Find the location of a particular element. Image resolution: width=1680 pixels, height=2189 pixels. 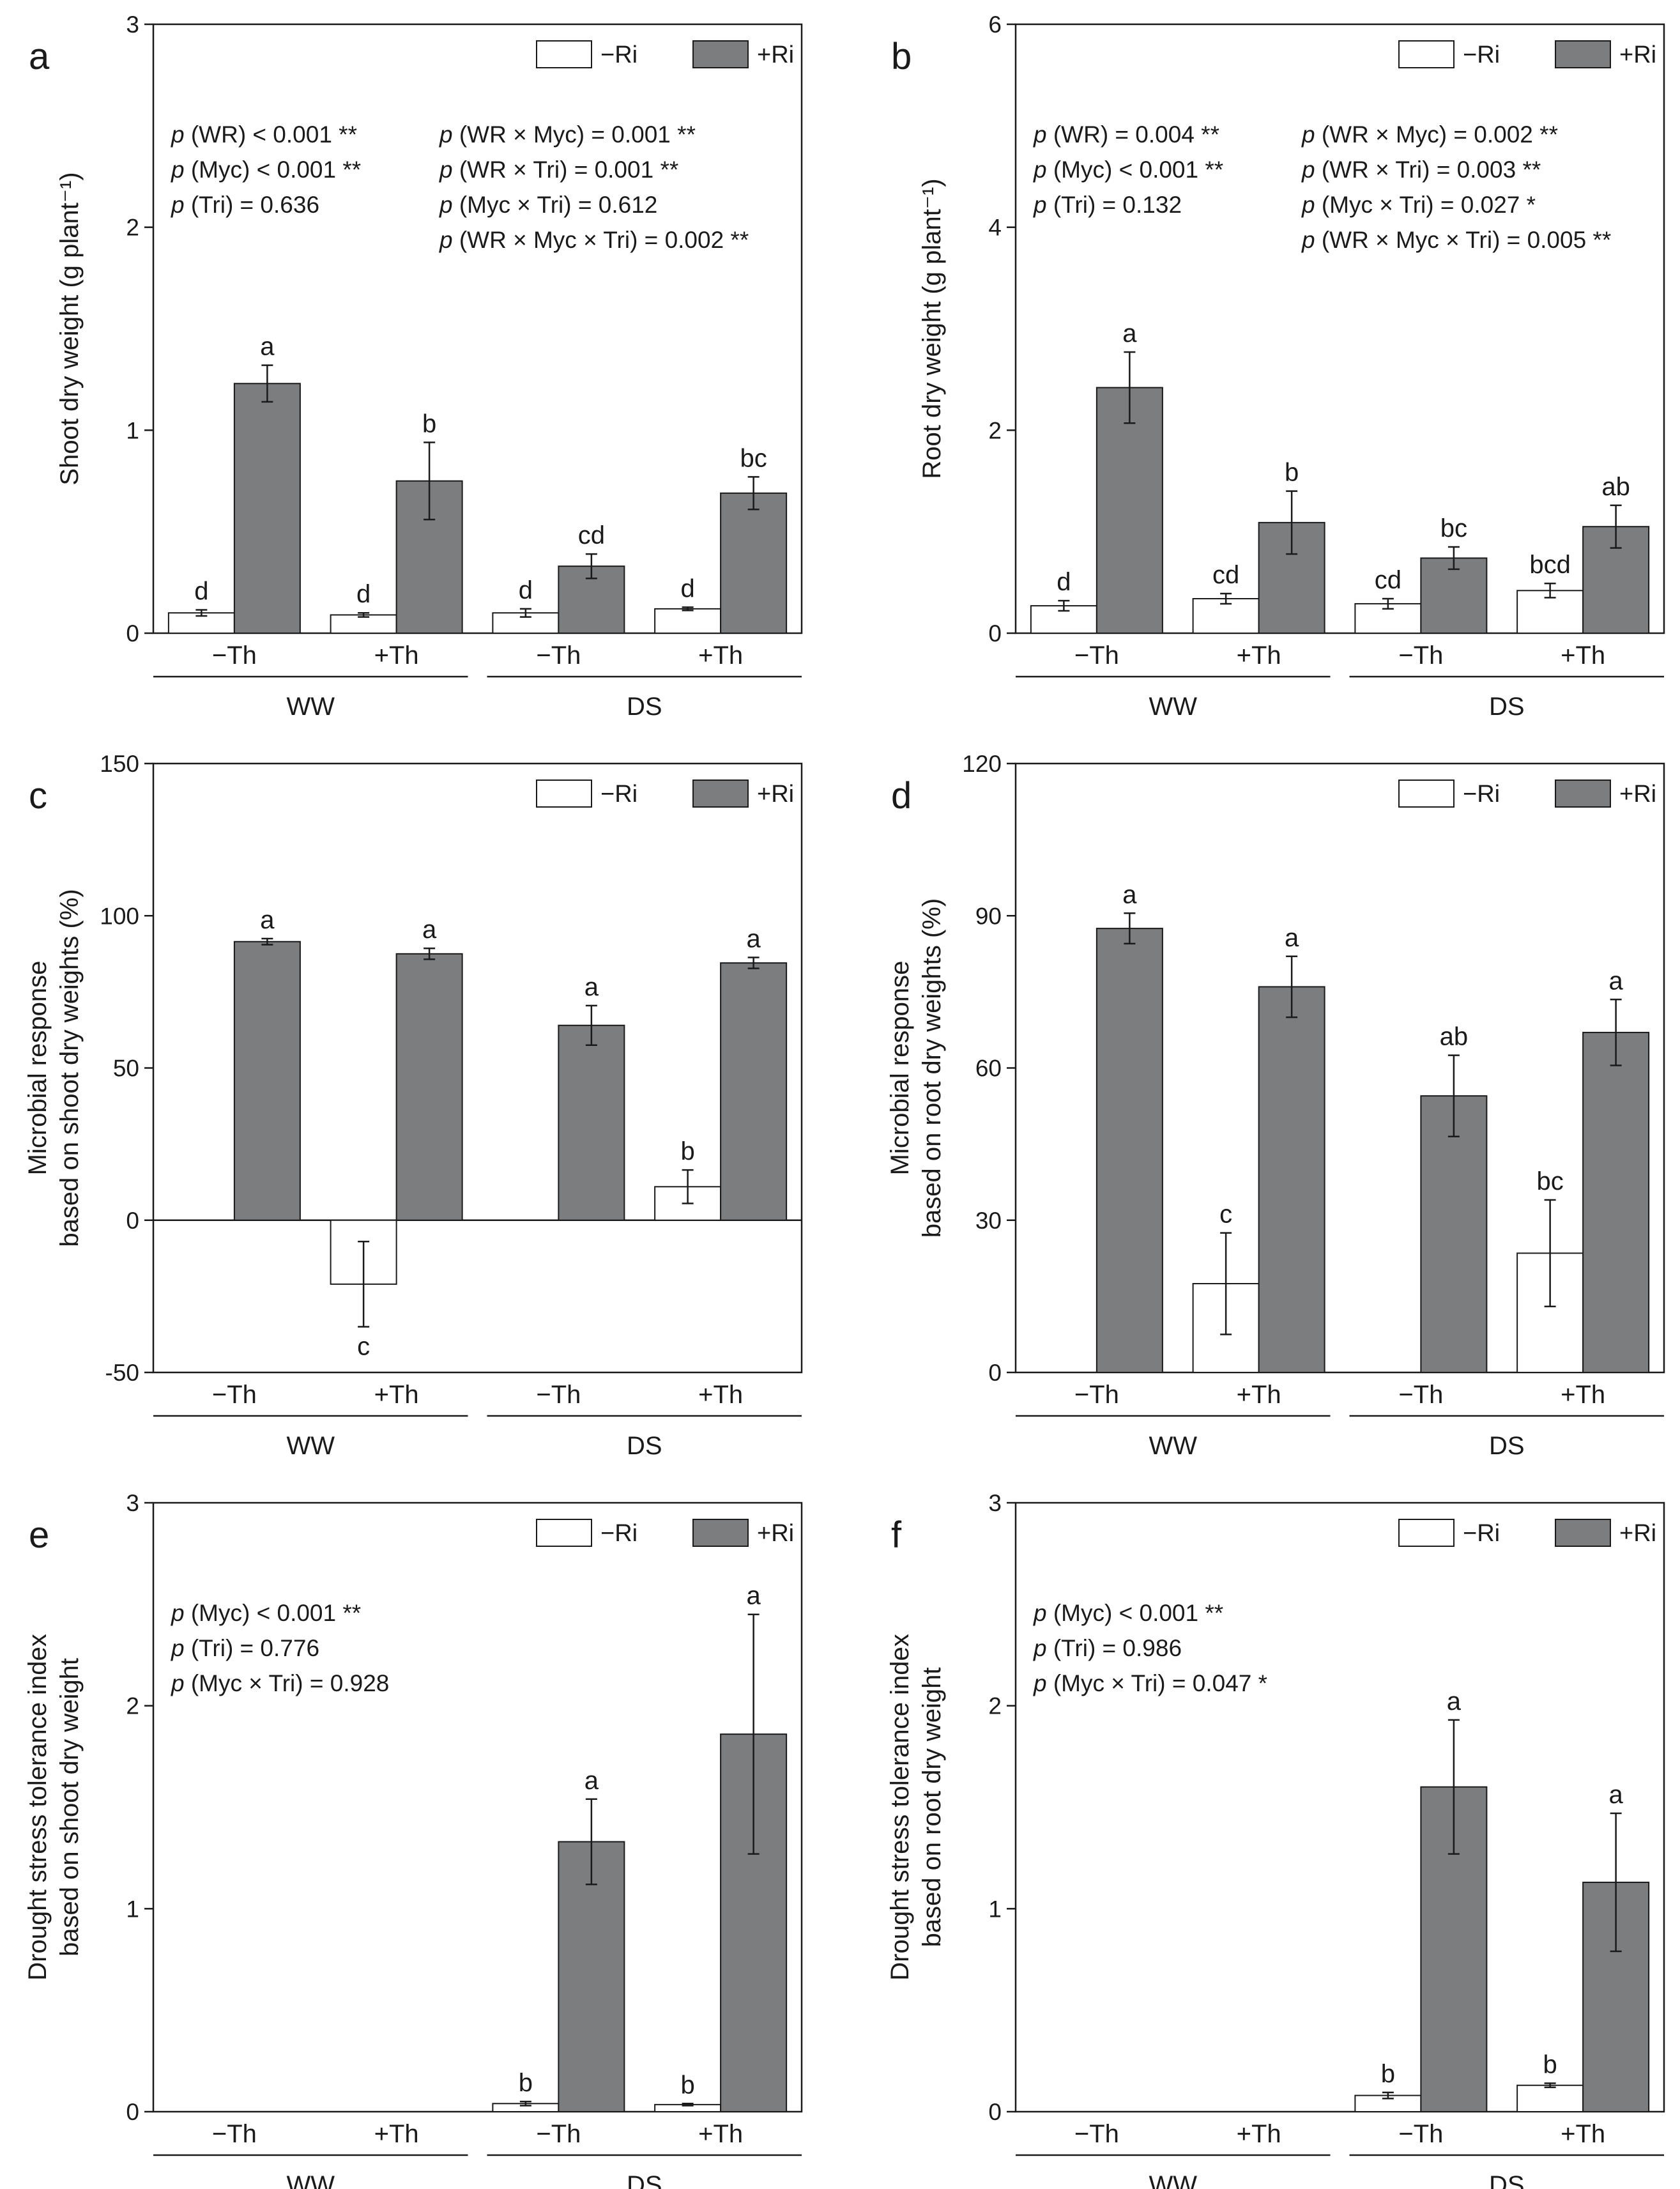

y-tick-label: 30 is located at coordinates (988, 1221).